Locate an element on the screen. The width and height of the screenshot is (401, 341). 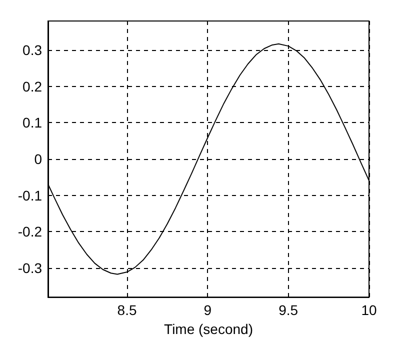
x-tick-label: 9.5 is located at coordinates (288, 310).